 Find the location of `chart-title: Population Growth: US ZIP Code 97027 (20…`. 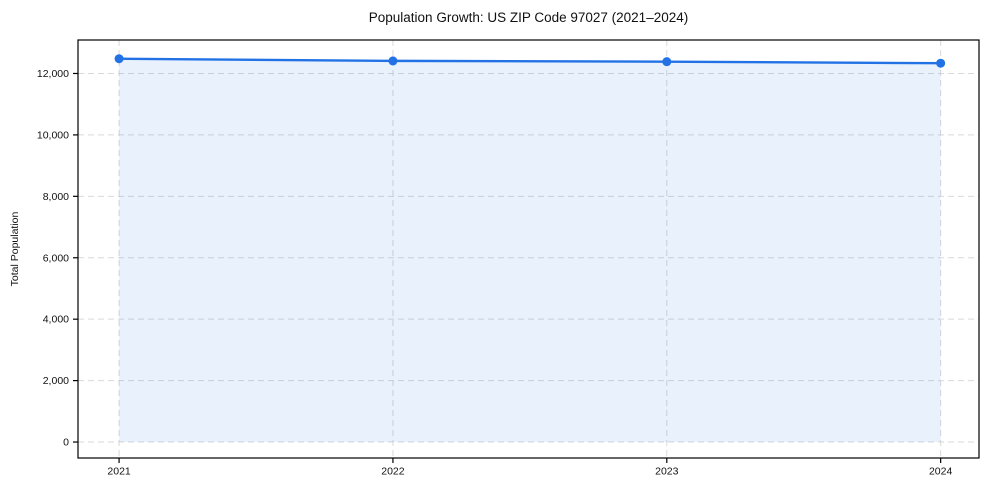

chart-title: Population Growth: US ZIP Code 97027 (20… is located at coordinates (528, 17).